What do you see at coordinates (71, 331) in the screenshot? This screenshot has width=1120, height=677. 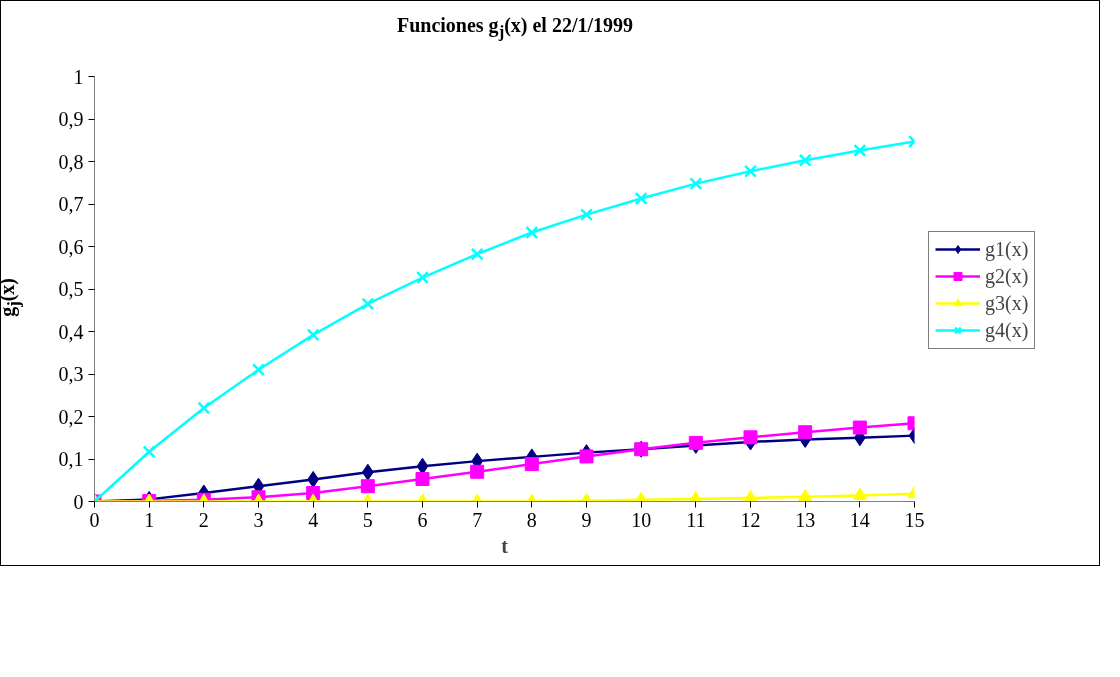 I see `y-tick-label: 0,4` at bounding box center [71, 331].